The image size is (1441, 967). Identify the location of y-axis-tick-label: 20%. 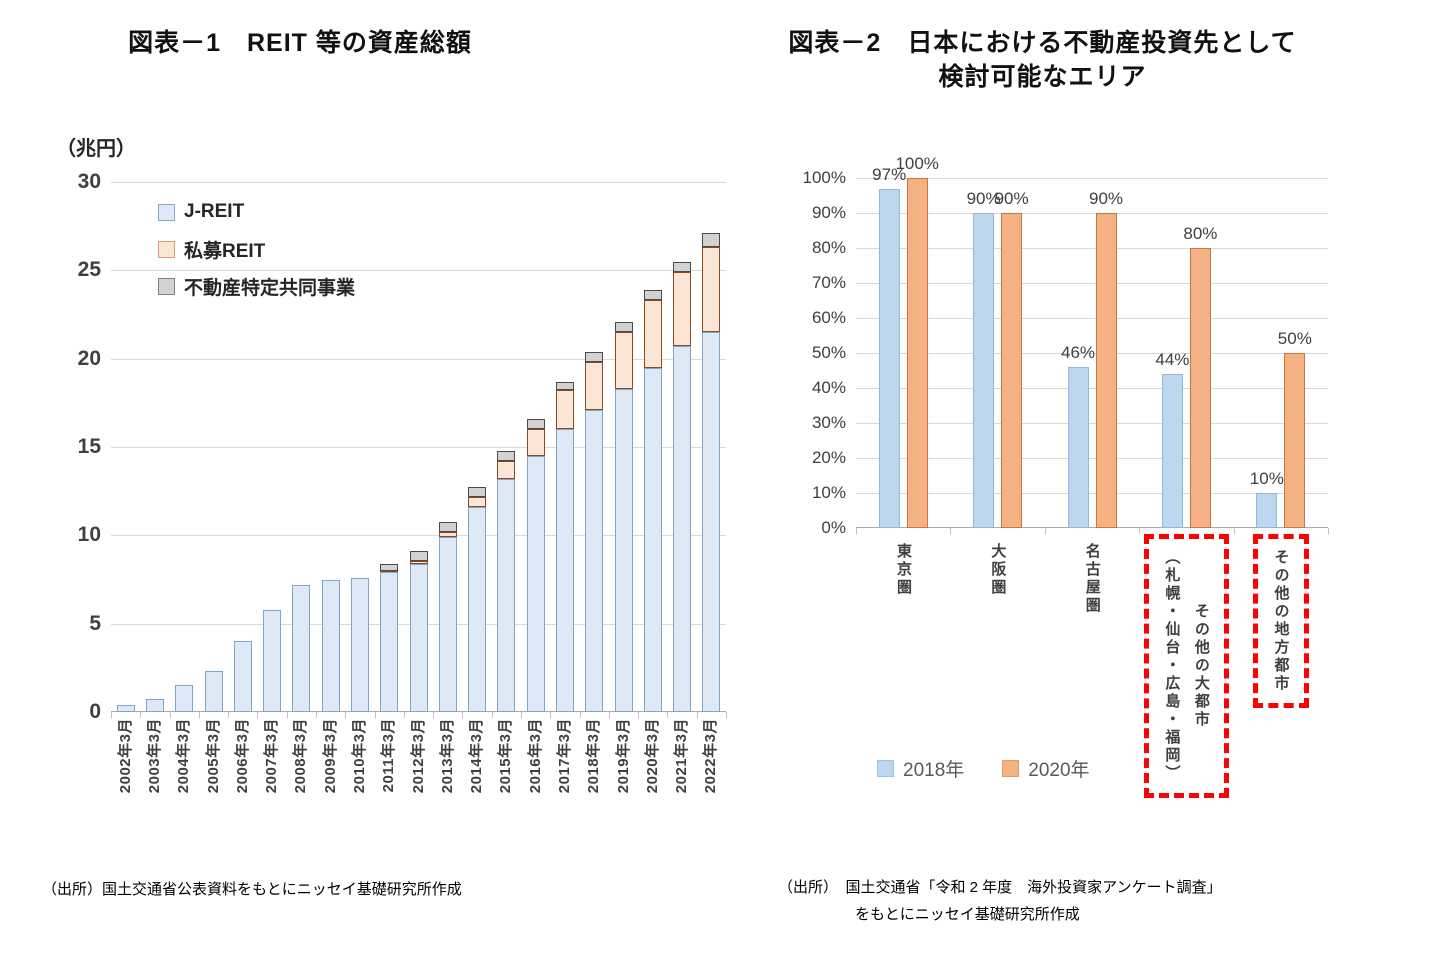
(828, 457).